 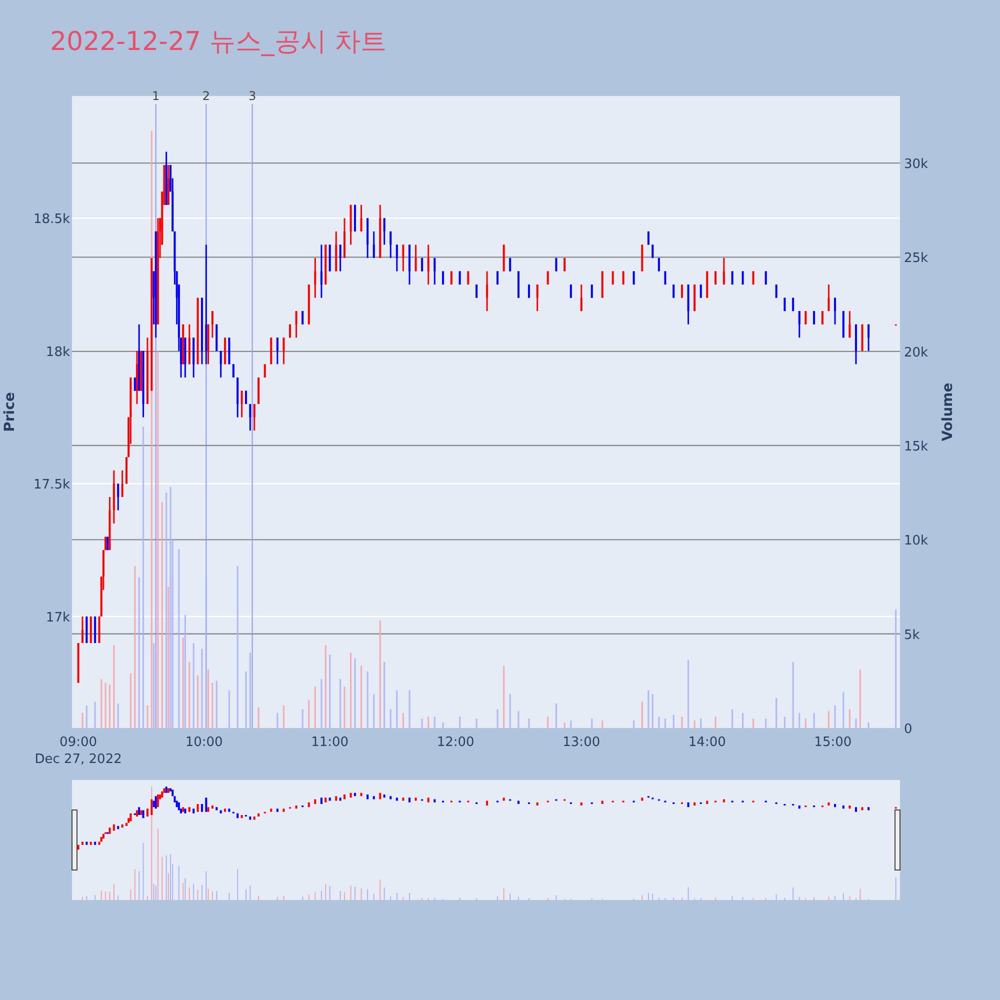 What do you see at coordinates (833, 742) in the screenshot?
I see `x-tick-label: 15:00` at bounding box center [833, 742].